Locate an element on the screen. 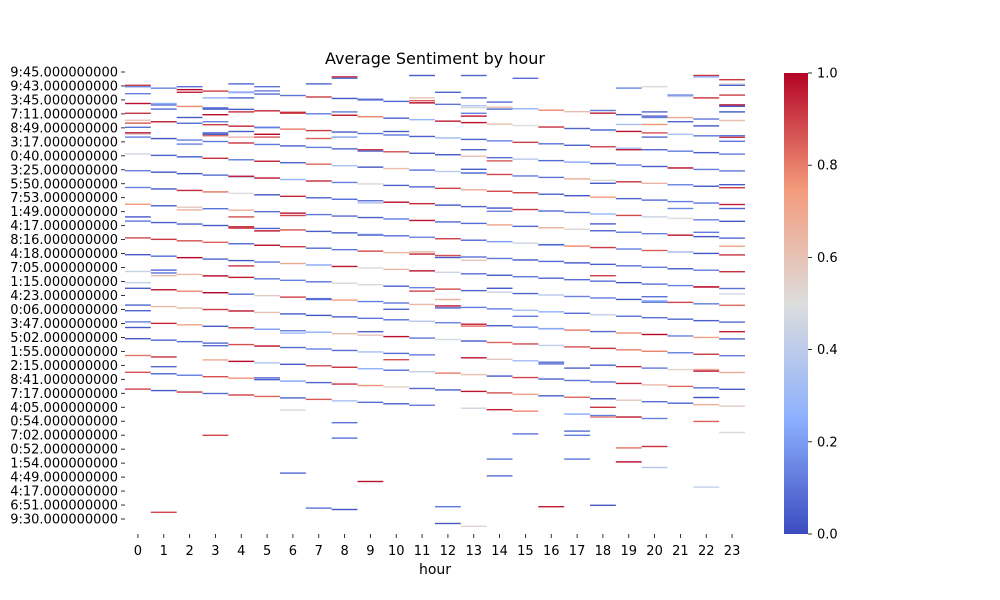  x-axis-label: hour is located at coordinates (435, 570).